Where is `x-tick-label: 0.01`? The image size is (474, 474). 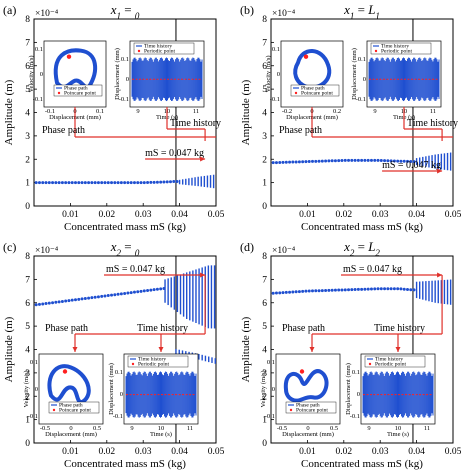
x-tick-label: 0.01 is located at coordinates (70, 452).